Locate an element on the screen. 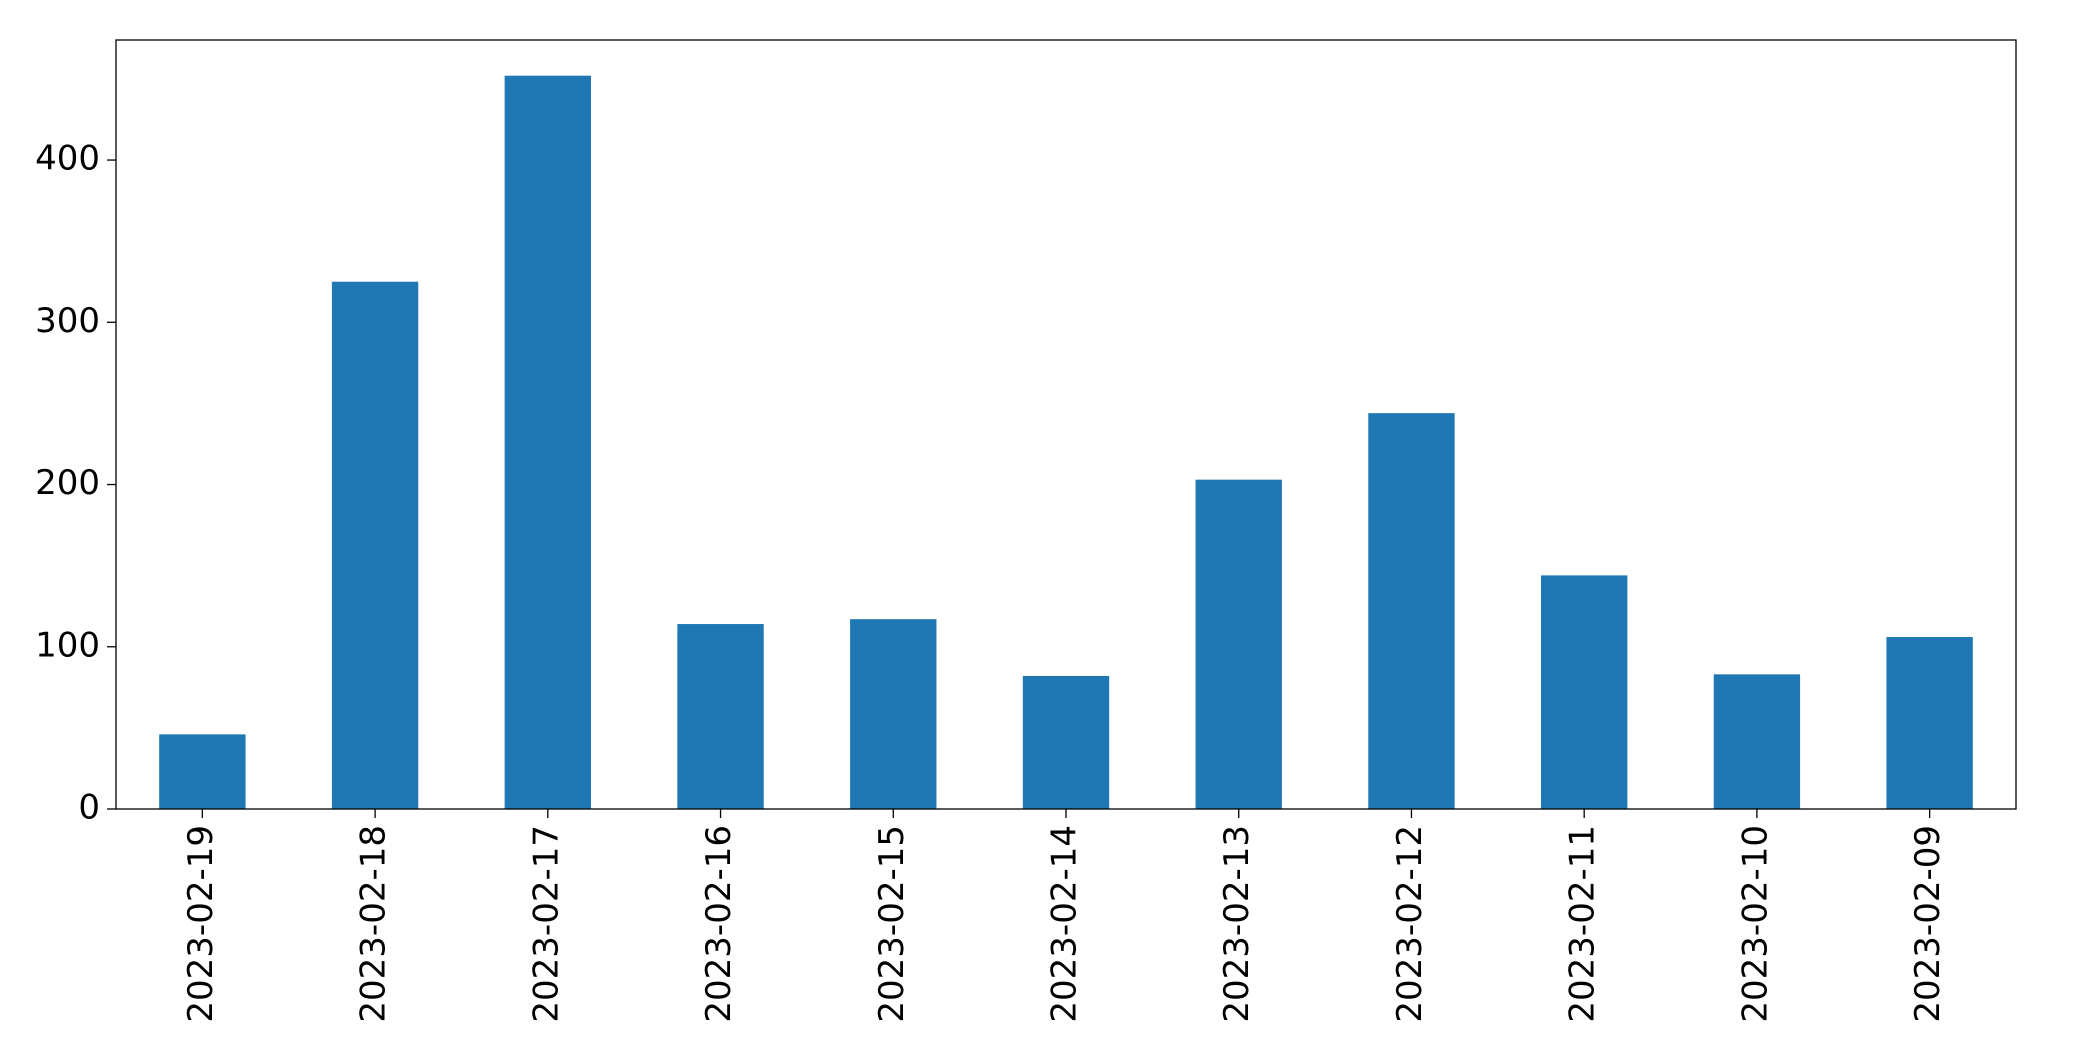  x-tick-label: 2023-02-13 is located at coordinates (1237, 924).